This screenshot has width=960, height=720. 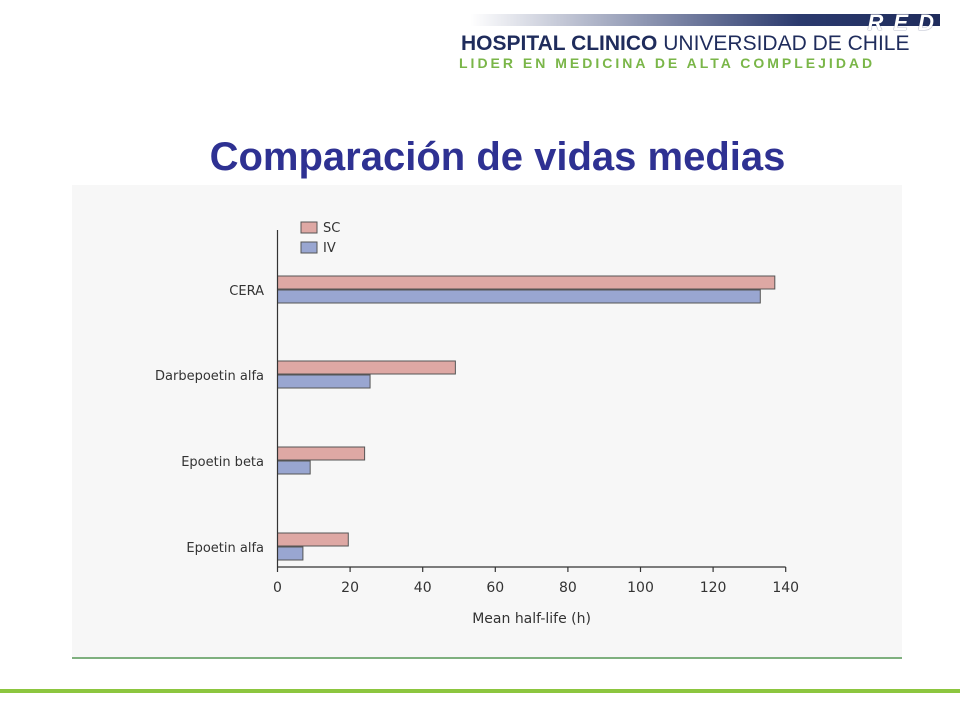 What do you see at coordinates (531, 619) in the screenshot?
I see `x-axis-title: Mean half-life (h)` at bounding box center [531, 619].